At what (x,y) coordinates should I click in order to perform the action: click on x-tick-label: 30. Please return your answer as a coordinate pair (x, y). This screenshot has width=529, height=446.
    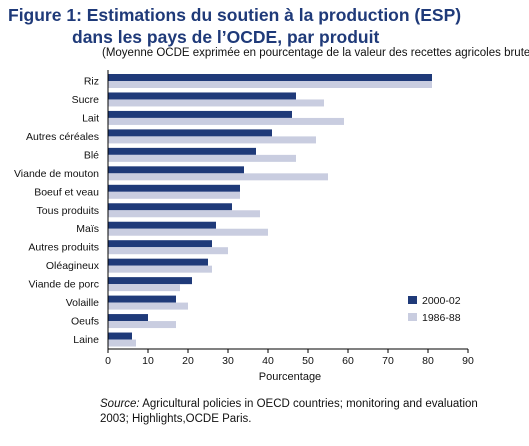
    Looking at the image, I should click on (228, 361).